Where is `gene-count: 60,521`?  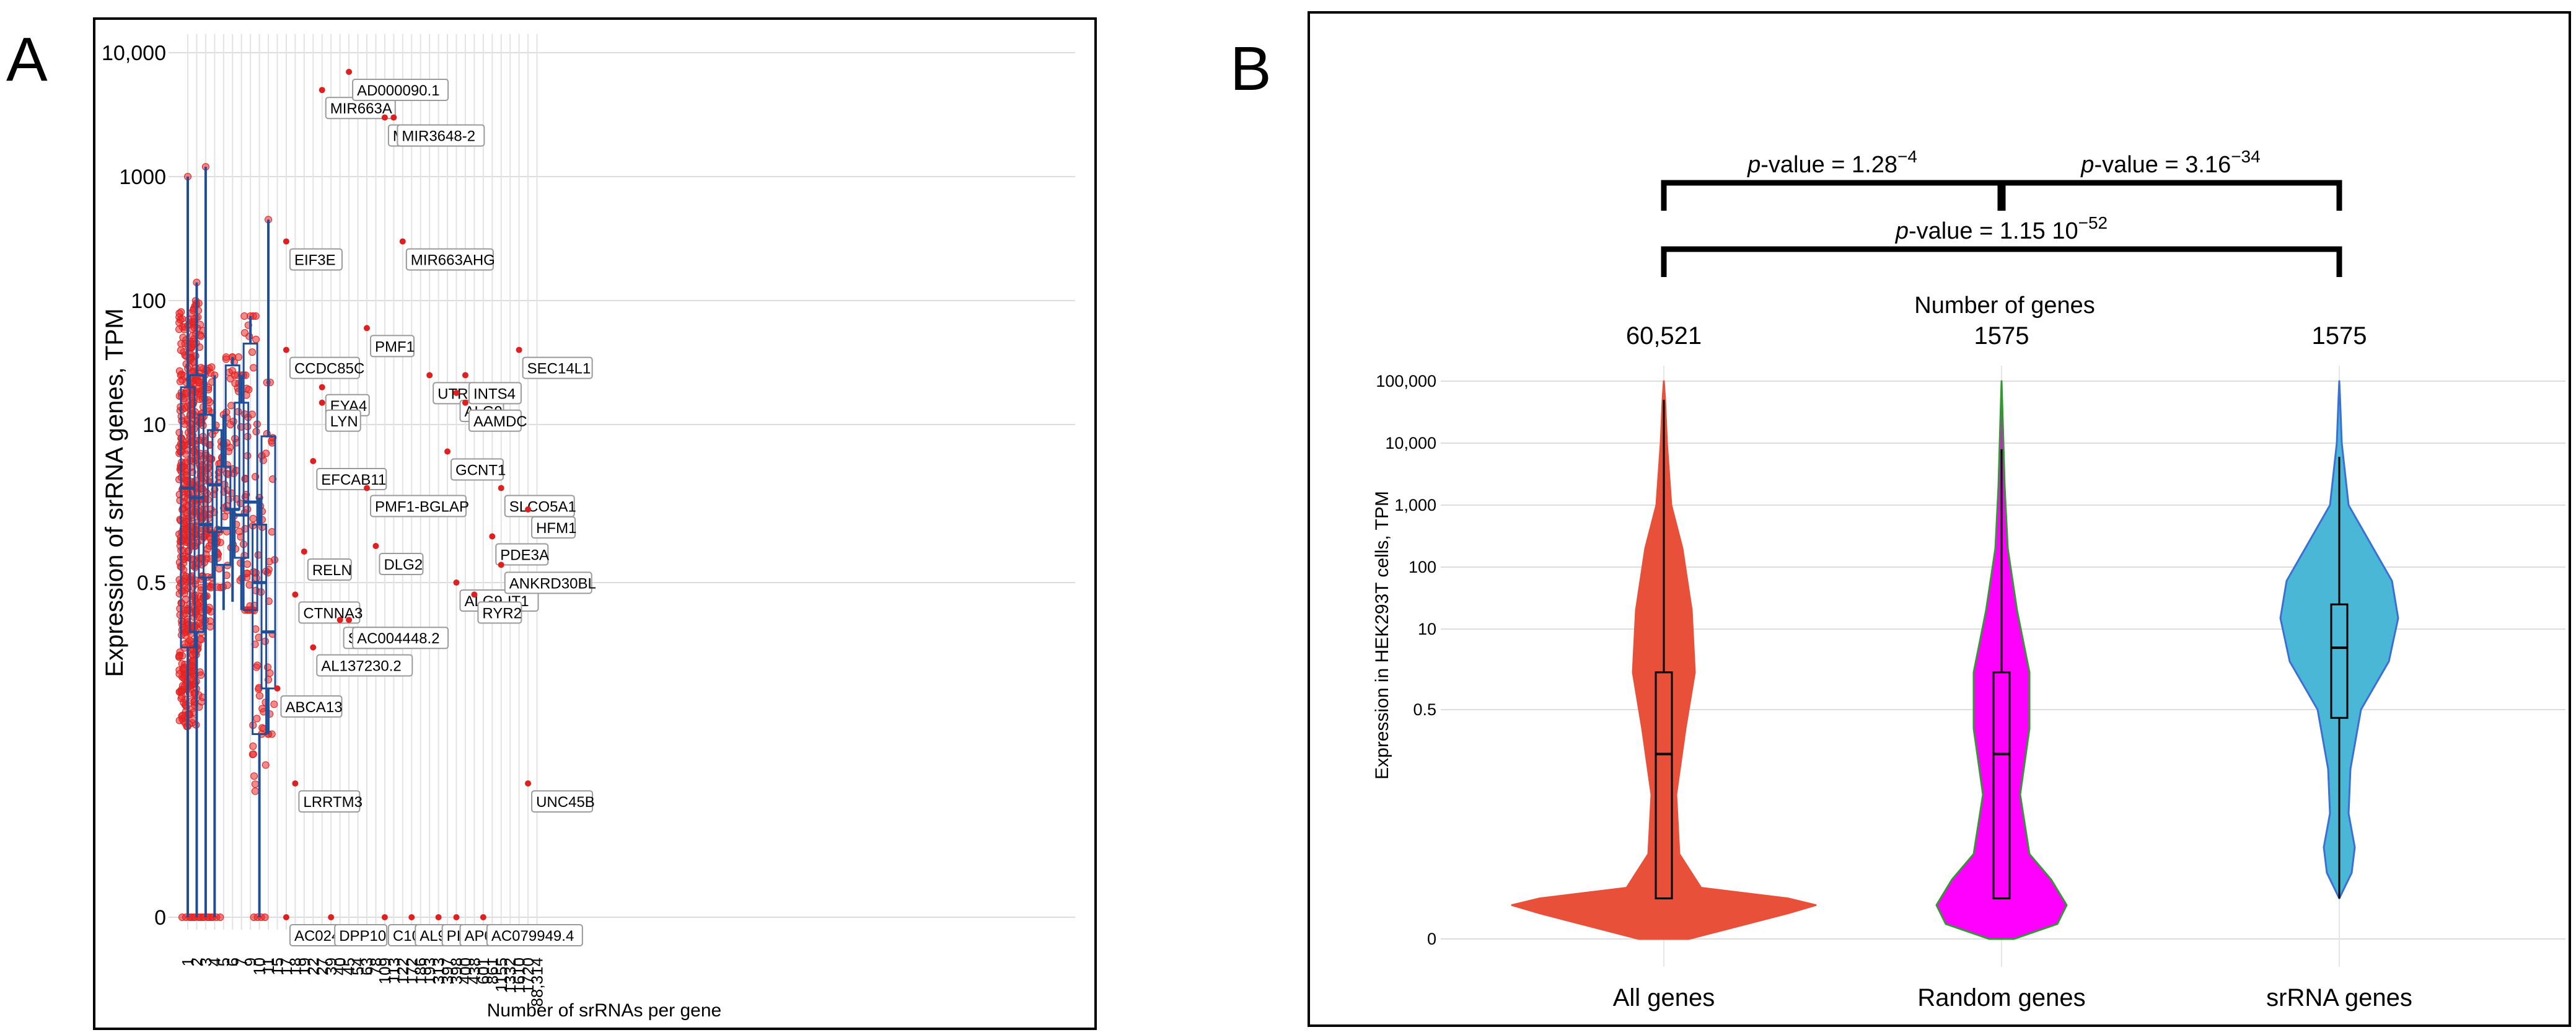
gene-count: 60,521 is located at coordinates (1664, 336).